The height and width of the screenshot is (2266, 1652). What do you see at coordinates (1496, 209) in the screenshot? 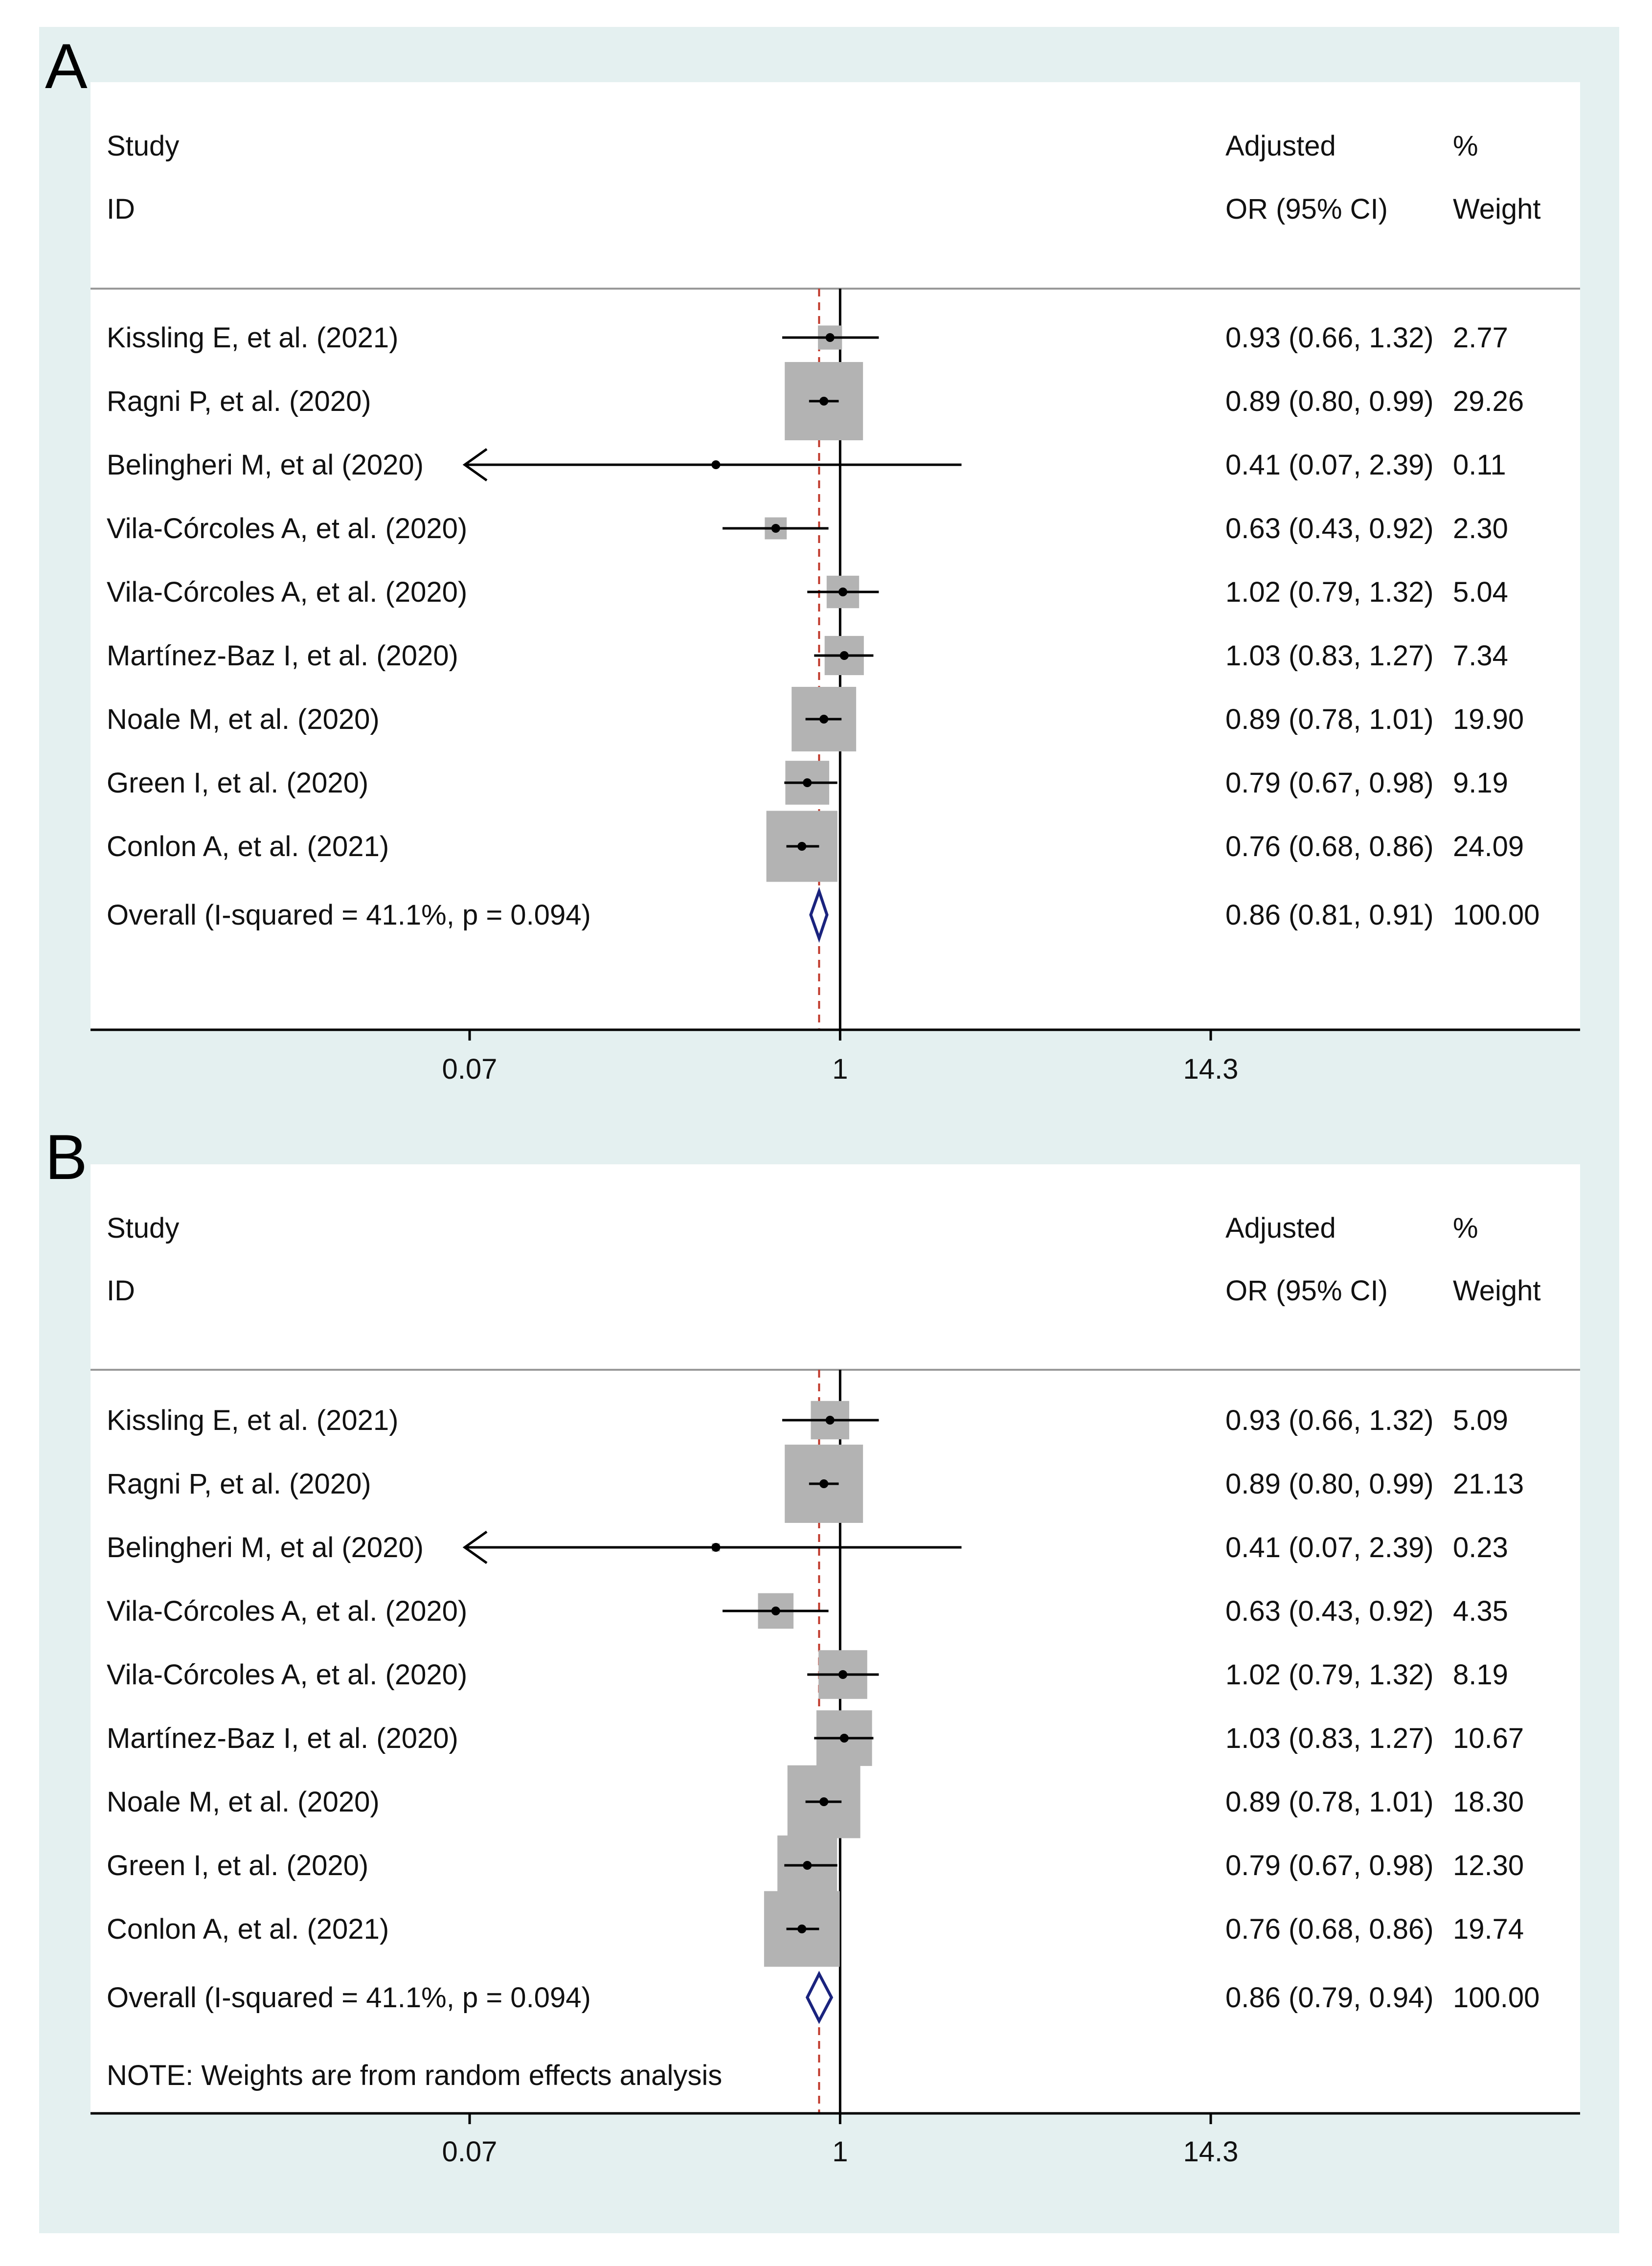
I see `header-weight: Weight` at bounding box center [1496, 209].